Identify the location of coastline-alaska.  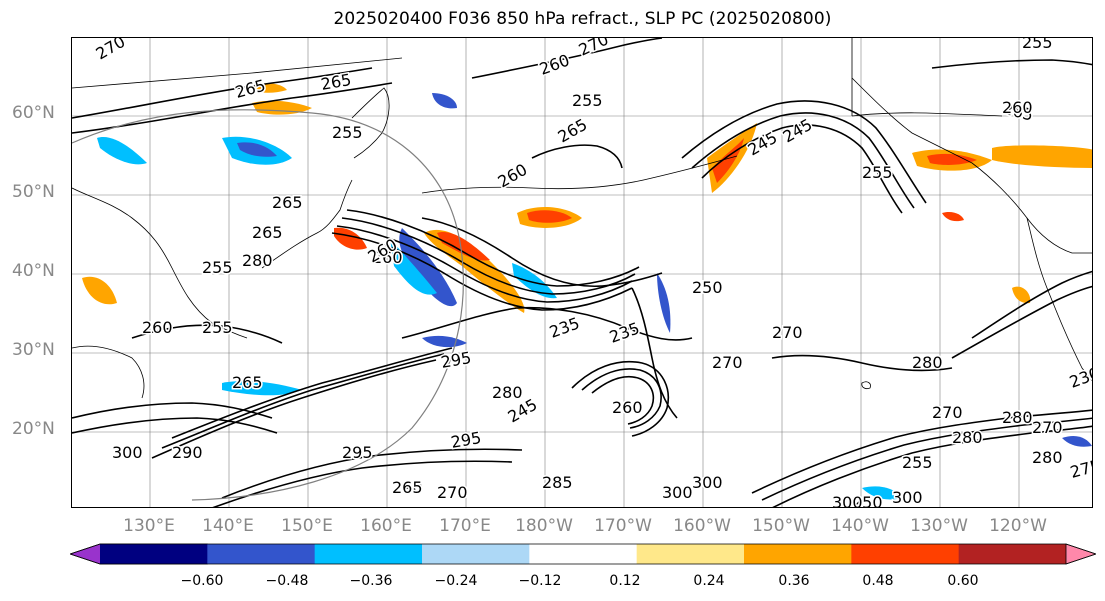
(971, 165).